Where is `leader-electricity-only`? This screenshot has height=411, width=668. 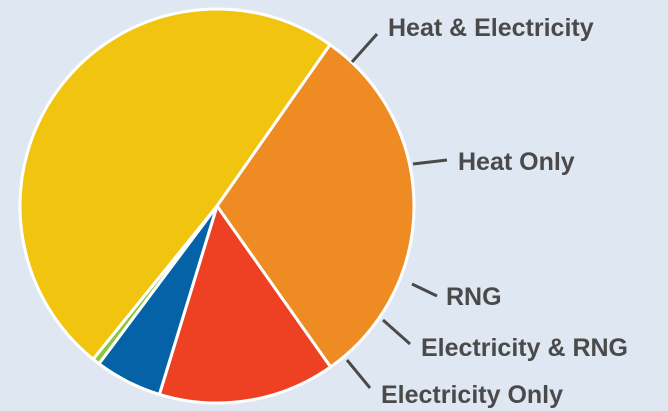
leader-electricity-only is located at coordinates (358, 374).